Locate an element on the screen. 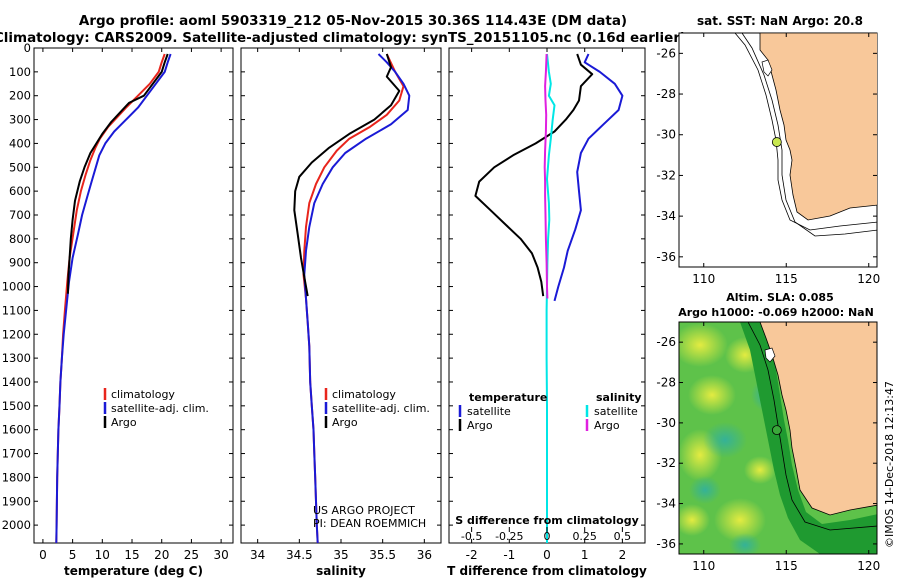 The image size is (900, 580). sla-argo-marker is located at coordinates (776, 430).